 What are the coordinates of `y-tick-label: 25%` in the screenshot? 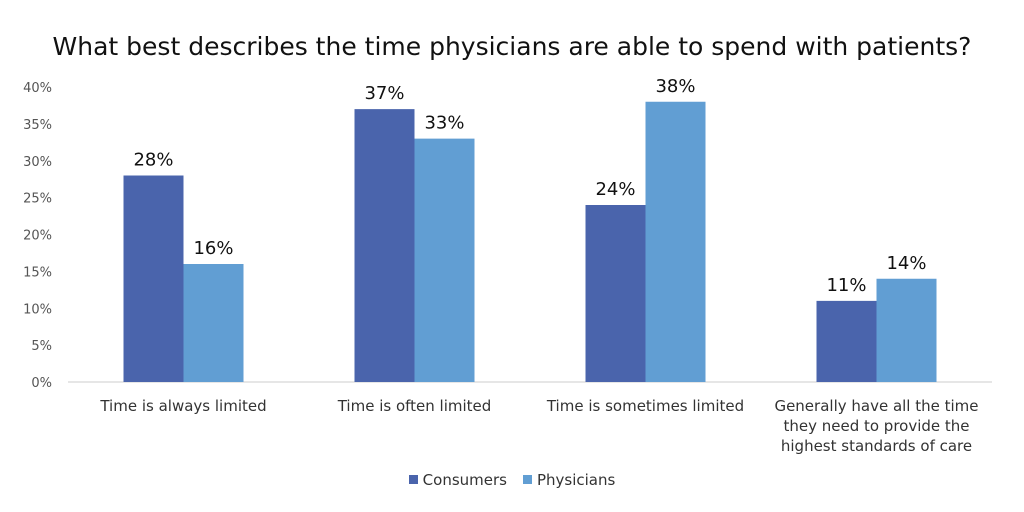 It's located at (37, 199).